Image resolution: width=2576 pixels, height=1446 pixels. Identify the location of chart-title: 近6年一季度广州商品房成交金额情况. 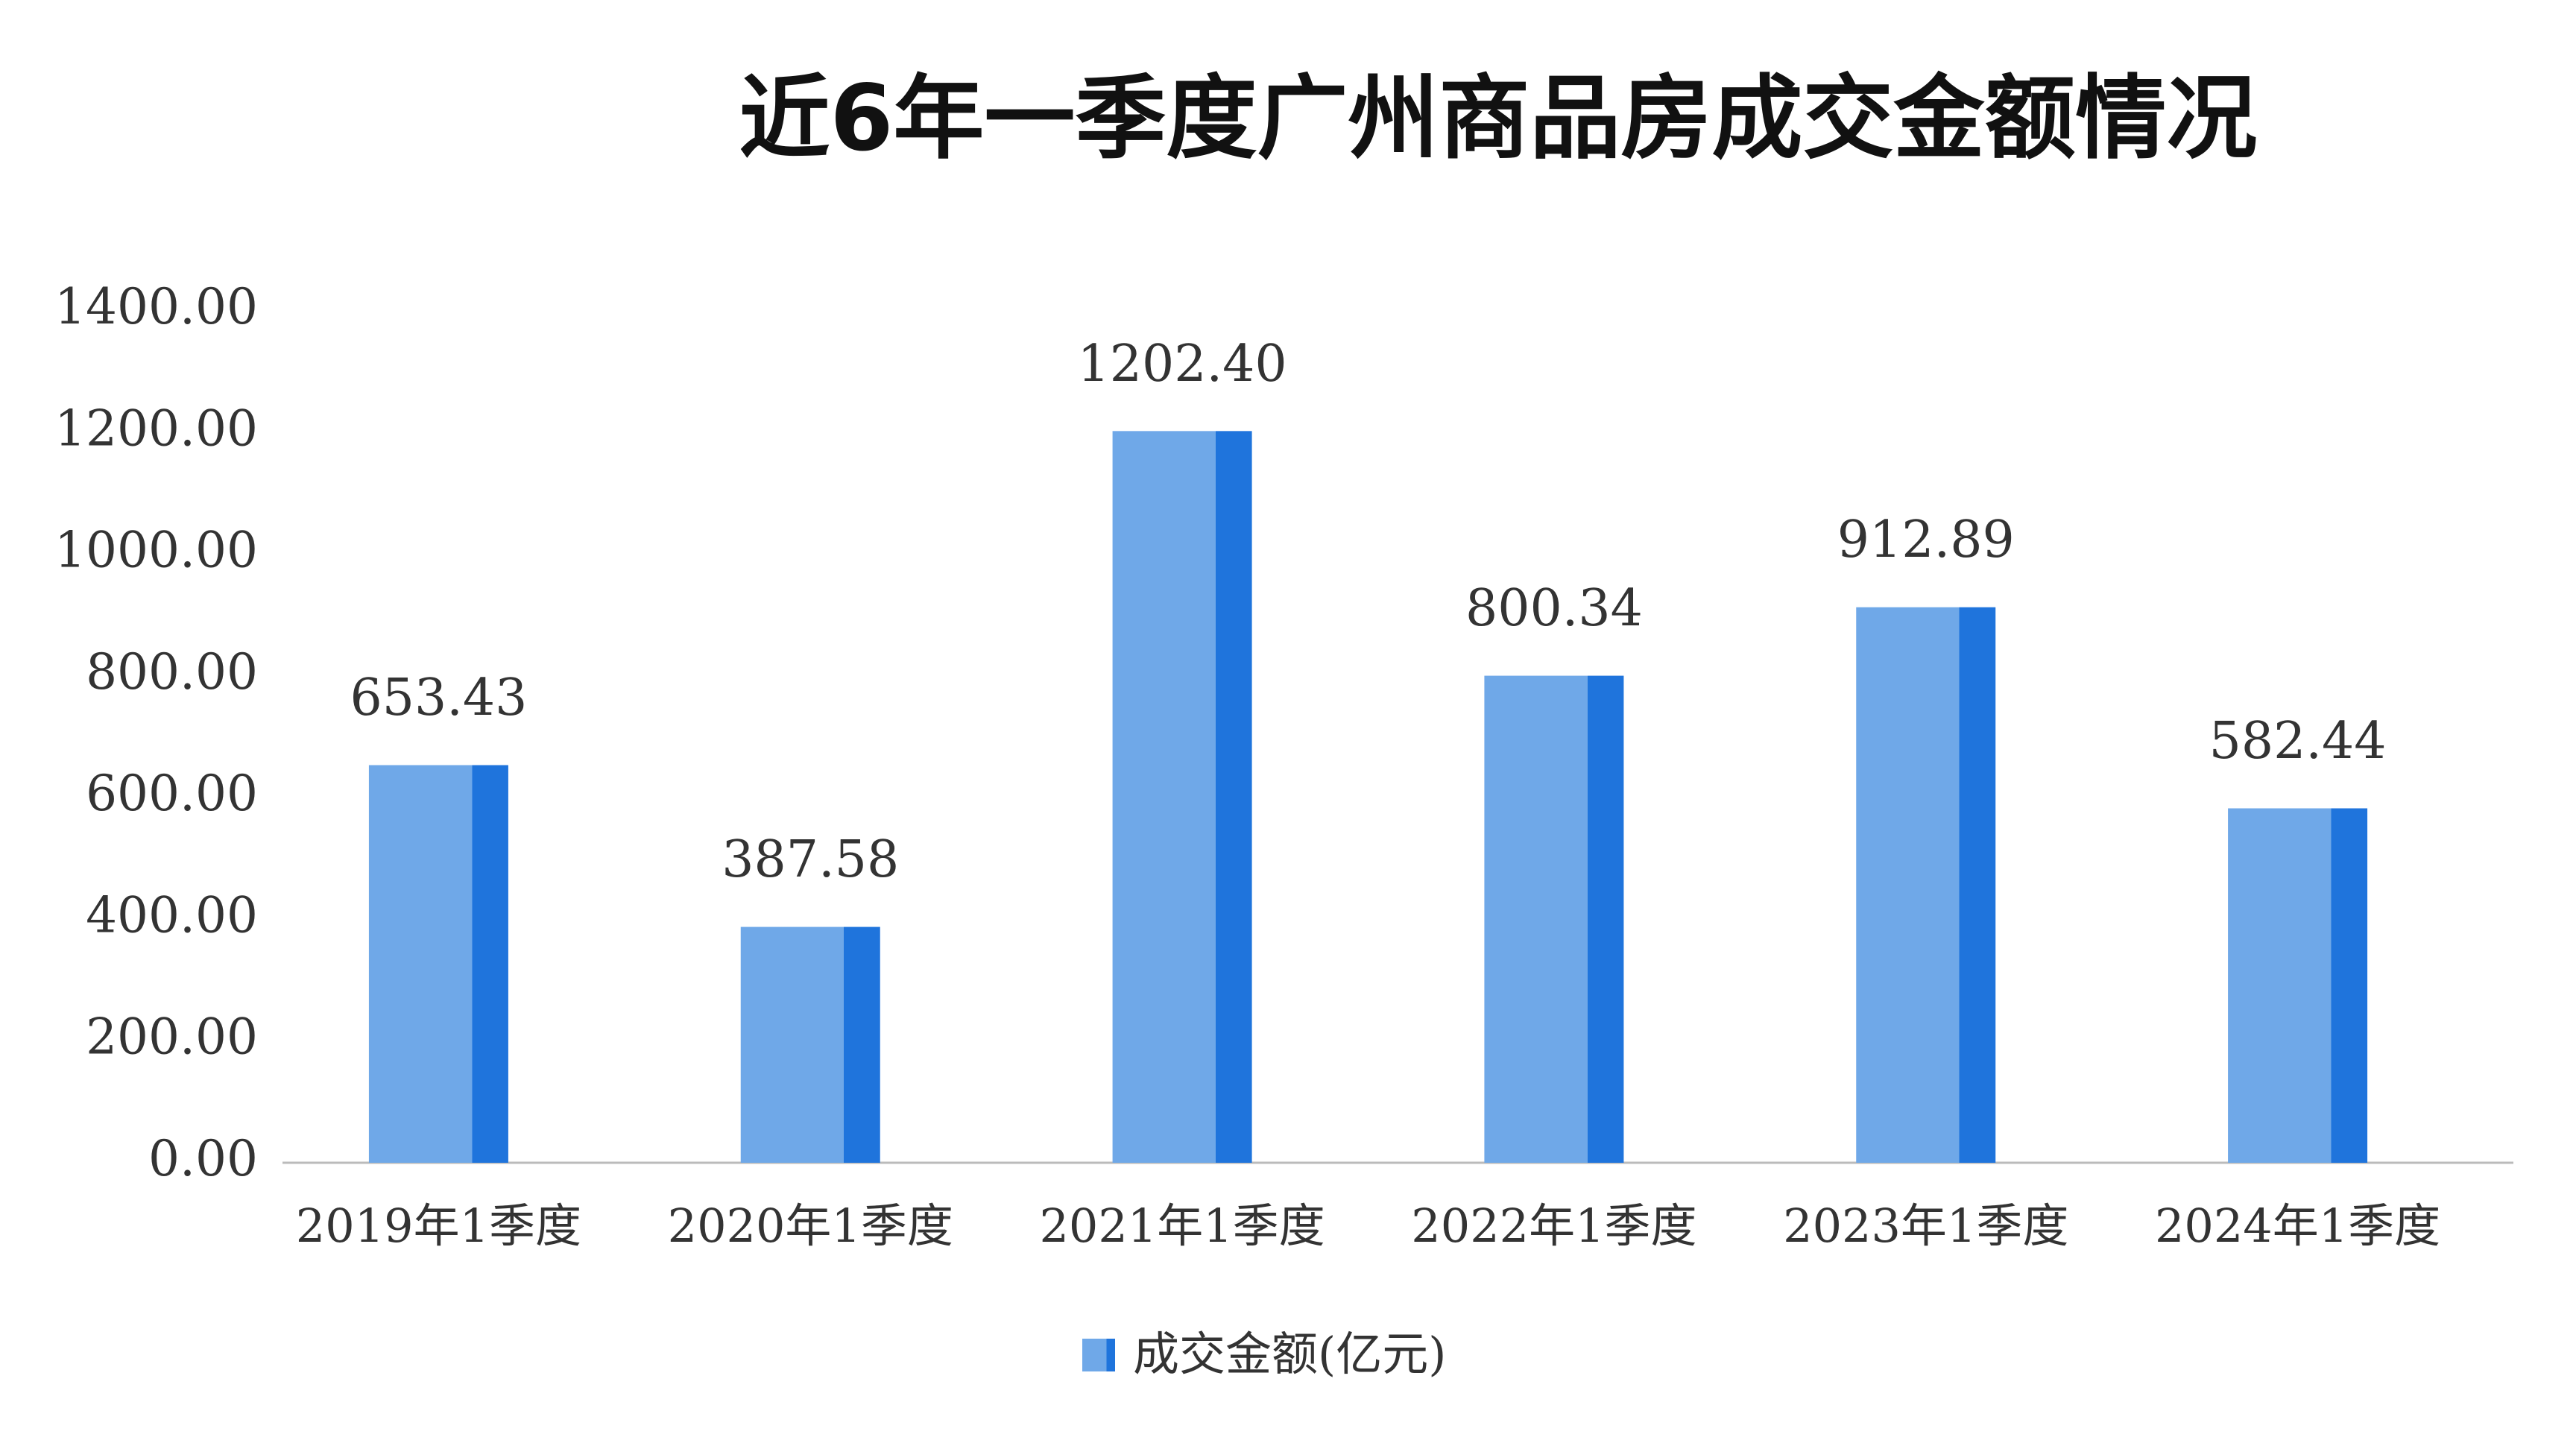
(1498, 118).